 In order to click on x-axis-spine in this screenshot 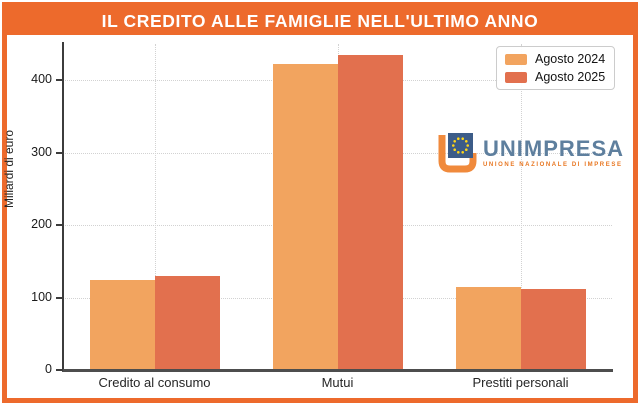, I will do `click(337, 370)`.